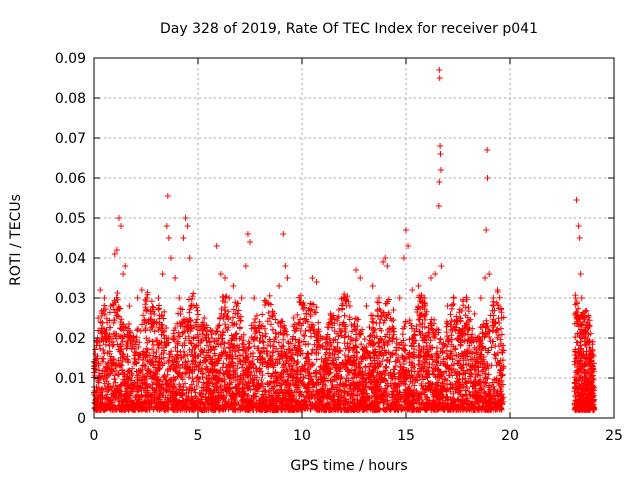  Describe the element at coordinates (198, 436) in the screenshot. I see `x-tick-label: 5` at that location.